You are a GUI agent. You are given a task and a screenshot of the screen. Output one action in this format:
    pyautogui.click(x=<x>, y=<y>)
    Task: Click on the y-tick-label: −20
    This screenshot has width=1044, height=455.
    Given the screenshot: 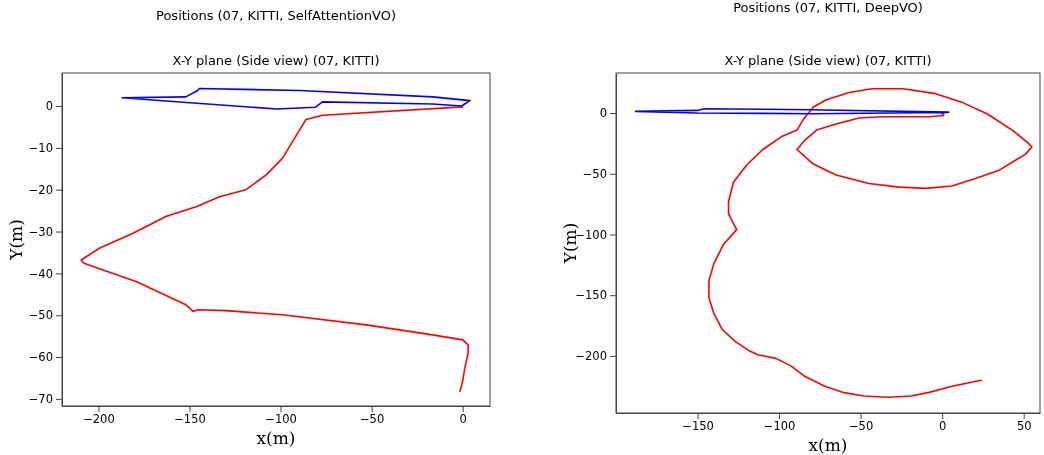 What is the action you would take?
    pyautogui.click(x=40, y=189)
    